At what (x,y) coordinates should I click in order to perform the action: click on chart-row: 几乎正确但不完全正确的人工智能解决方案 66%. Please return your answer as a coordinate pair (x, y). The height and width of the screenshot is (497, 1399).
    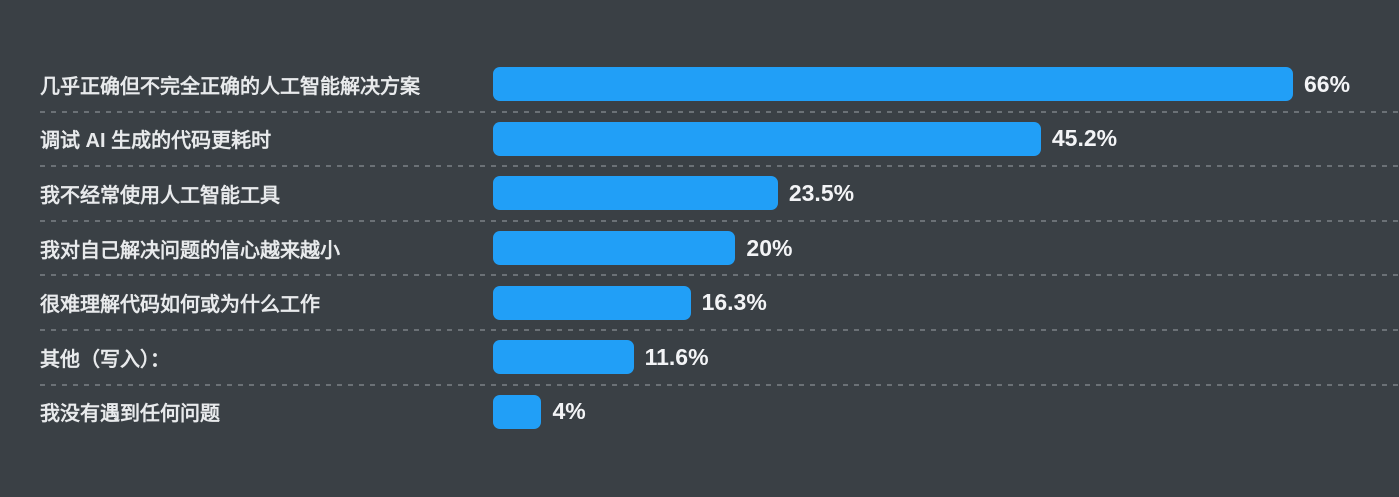
    Looking at the image, I should click on (699, 84).